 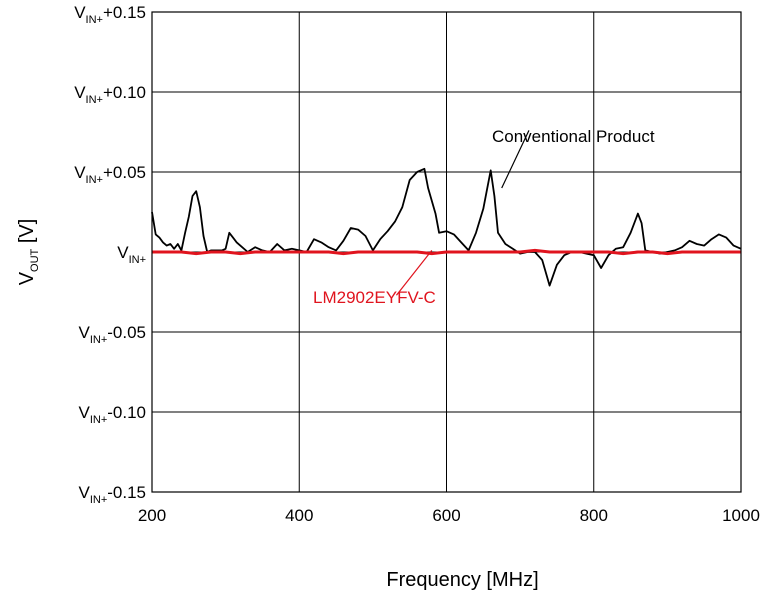 What do you see at coordinates (27, 278) in the screenshot?
I see `y-axis-title-main: V` at bounding box center [27, 278].